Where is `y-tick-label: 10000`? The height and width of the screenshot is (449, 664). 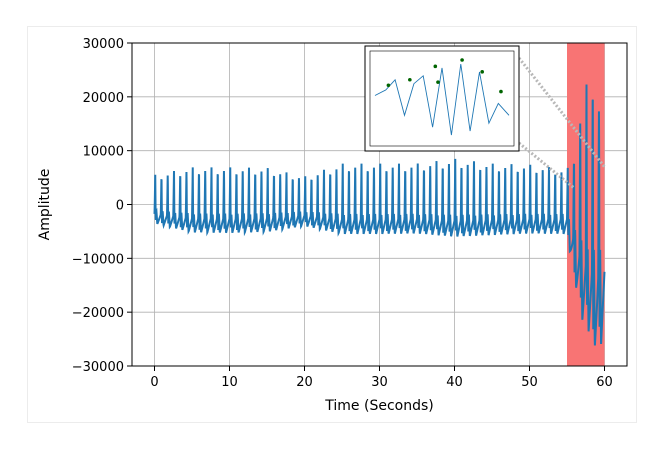
y-tick-label: 10000 is located at coordinates (103, 152).